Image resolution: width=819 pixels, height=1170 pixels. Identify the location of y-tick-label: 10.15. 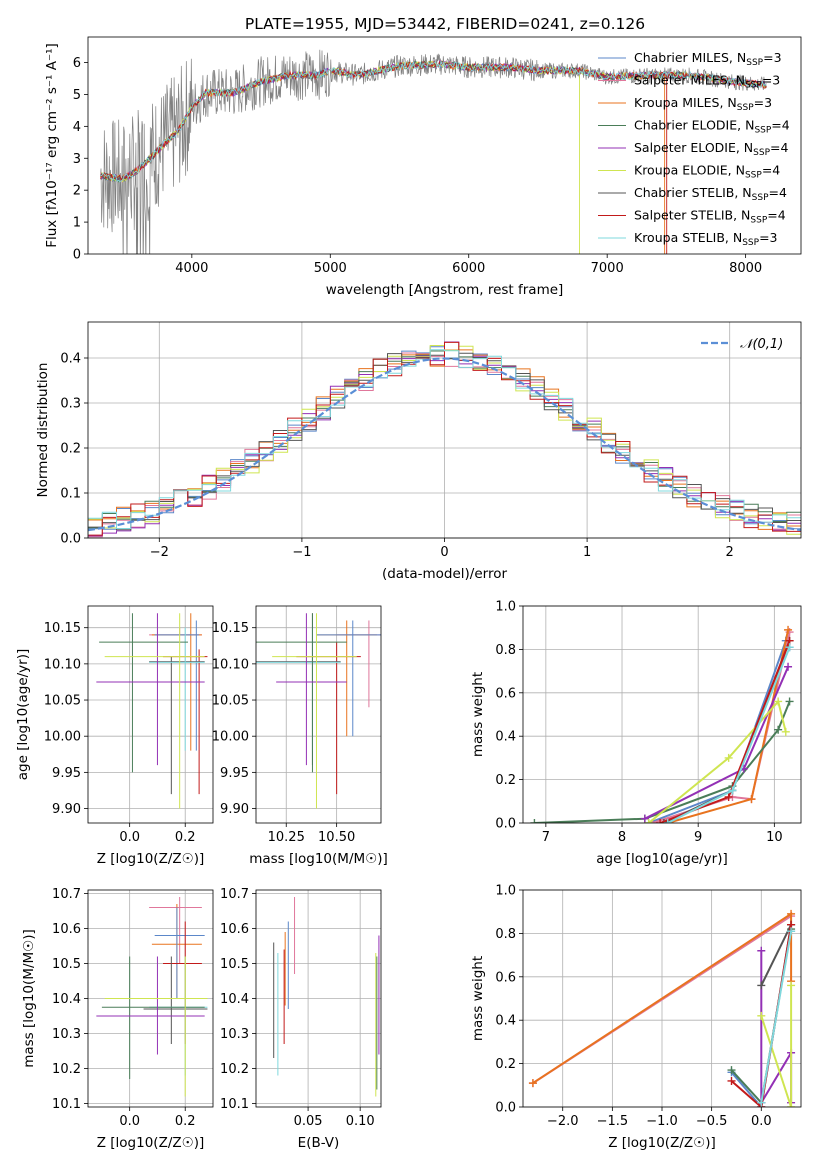
(62, 628).